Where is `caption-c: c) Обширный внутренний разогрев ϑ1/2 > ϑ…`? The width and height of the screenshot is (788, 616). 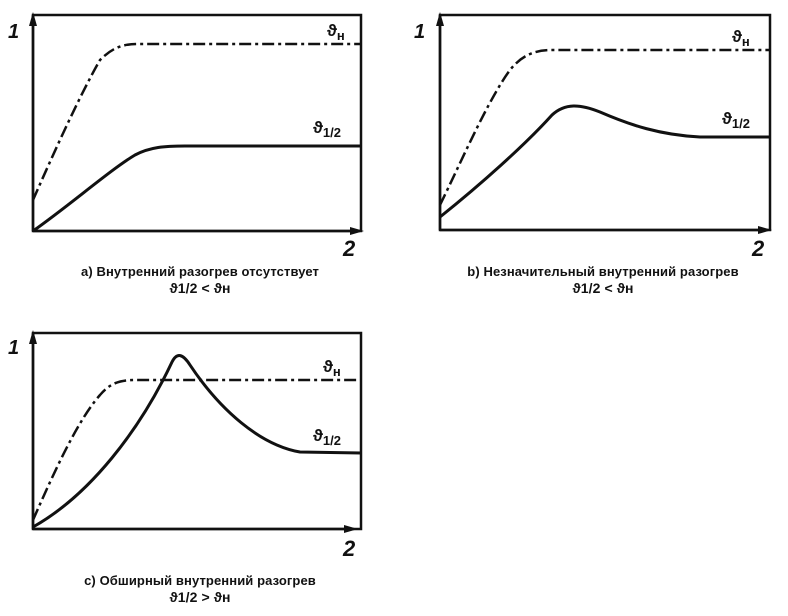
caption-c: c) Обширный внутренний разогрев ϑ1/2 > ϑ… is located at coordinates (200, 589).